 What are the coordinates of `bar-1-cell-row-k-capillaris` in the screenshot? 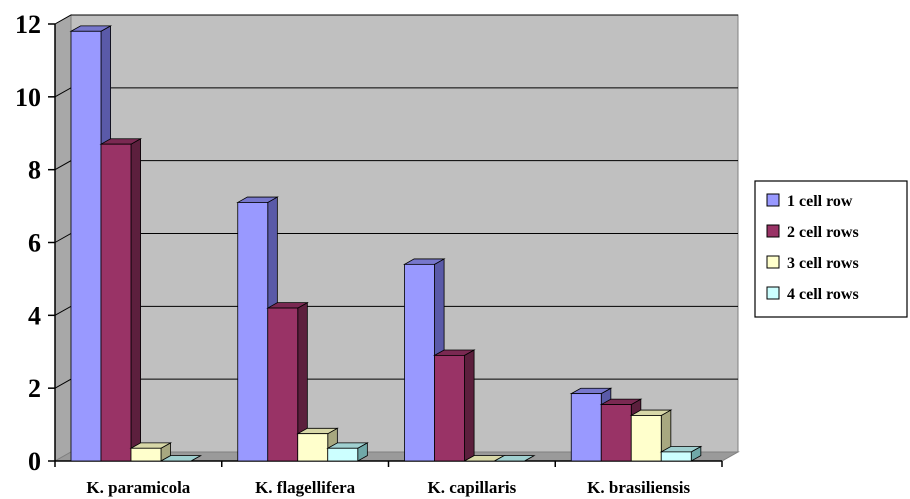 It's located at (424, 360).